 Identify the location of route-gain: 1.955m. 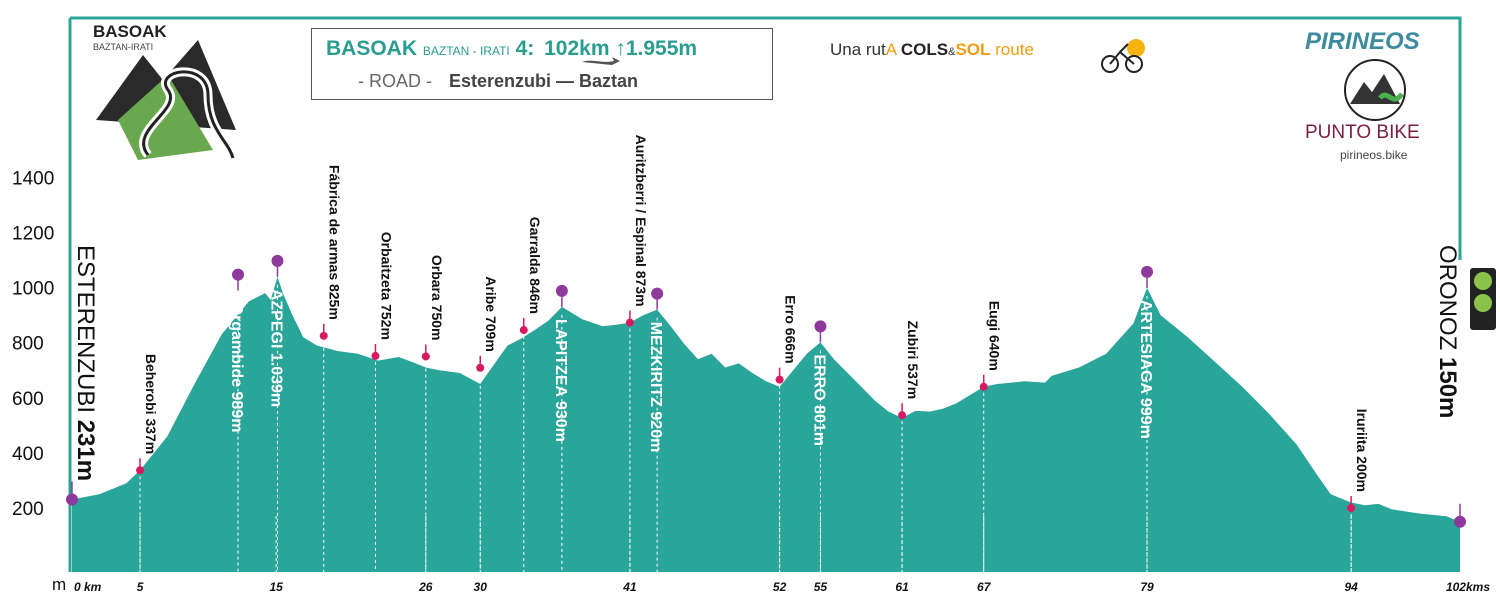
(661, 48).